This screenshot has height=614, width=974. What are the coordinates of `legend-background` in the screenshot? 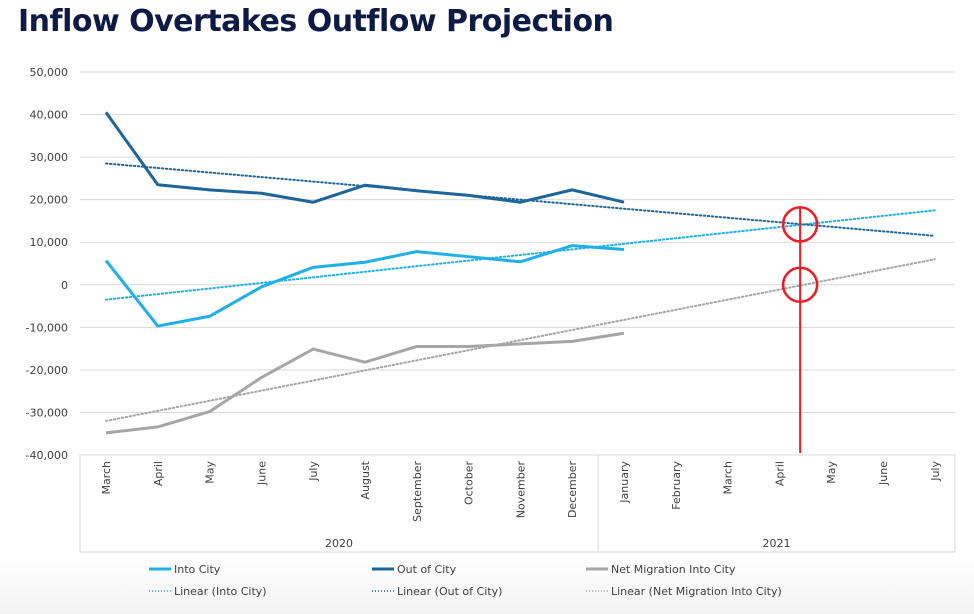 It's located at (487, 584).